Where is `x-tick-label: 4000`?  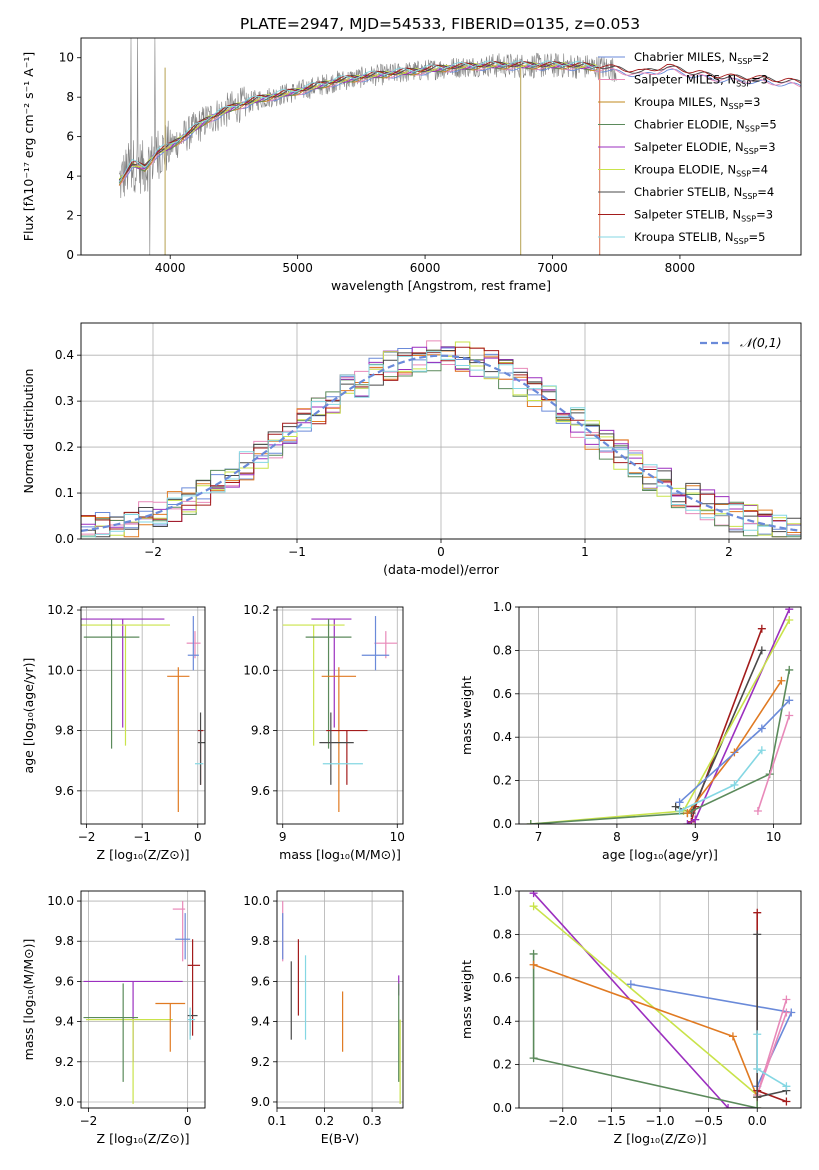
x-tick-label: 4000 is located at coordinates (170, 268).